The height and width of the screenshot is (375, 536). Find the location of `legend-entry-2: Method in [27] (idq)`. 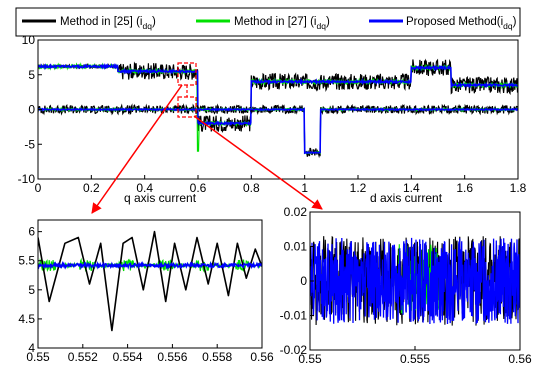

legend-entry-2: Method in [27] (idq) is located at coordinates (282, 23).